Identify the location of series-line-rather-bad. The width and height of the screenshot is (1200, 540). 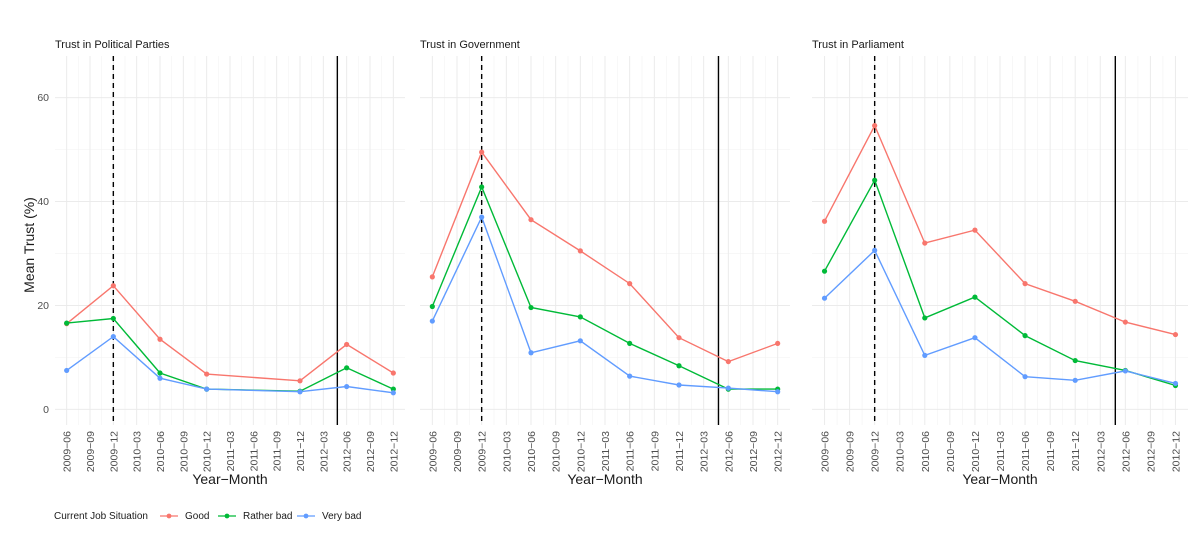
(604, 287).